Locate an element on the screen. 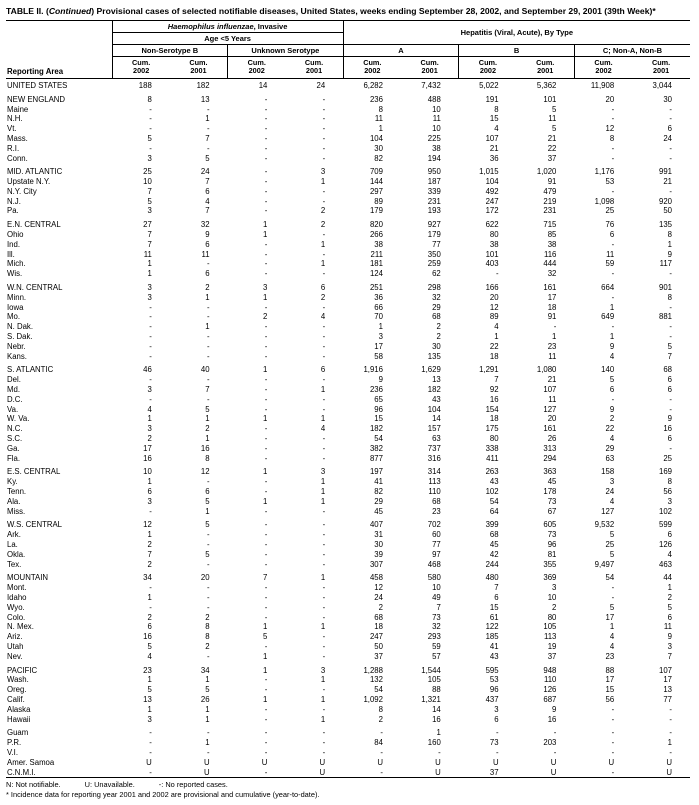 Image resolution: width=699 pixels, height=805 pixels. value-cell: 101 is located at coordinates (492, 254).